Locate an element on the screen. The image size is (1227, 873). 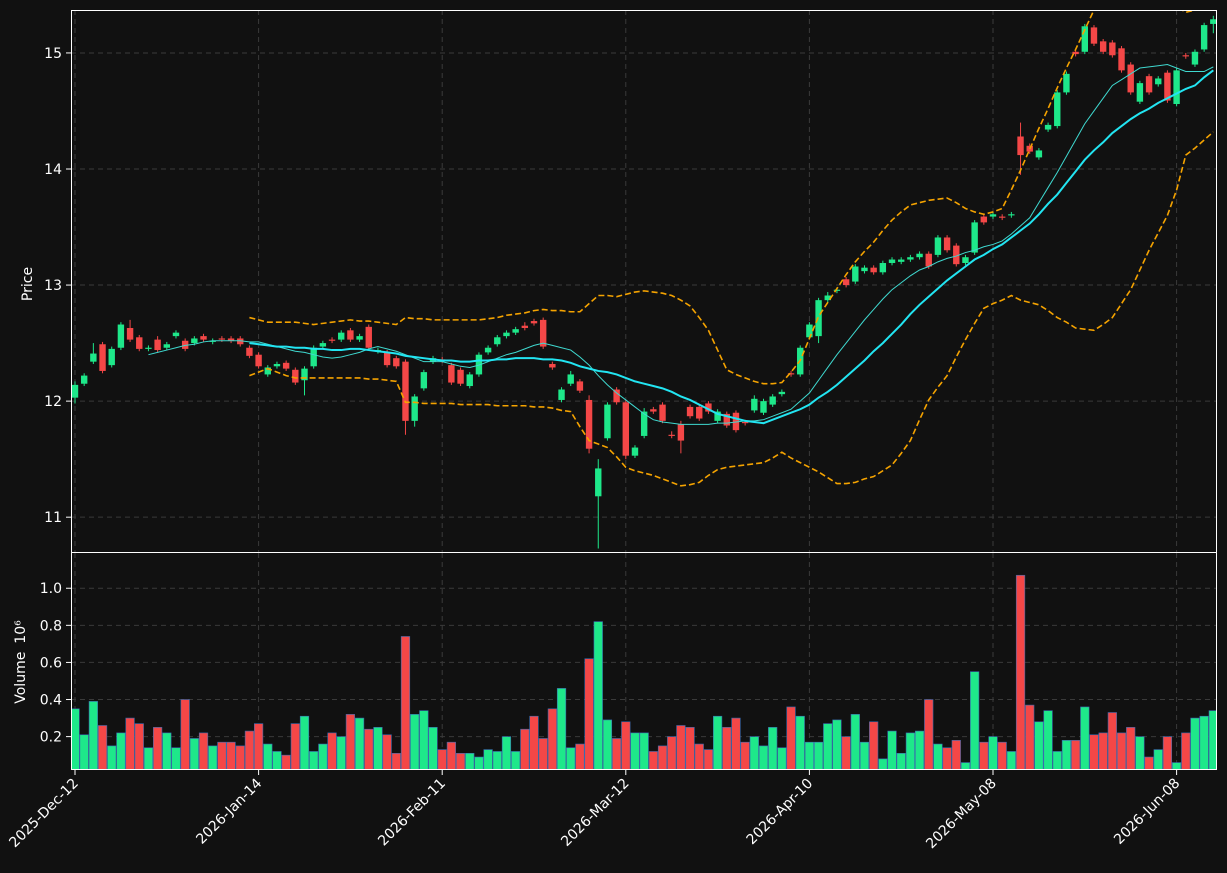
volume-tick-label: 1.0 is located at coordinates (51, 589).